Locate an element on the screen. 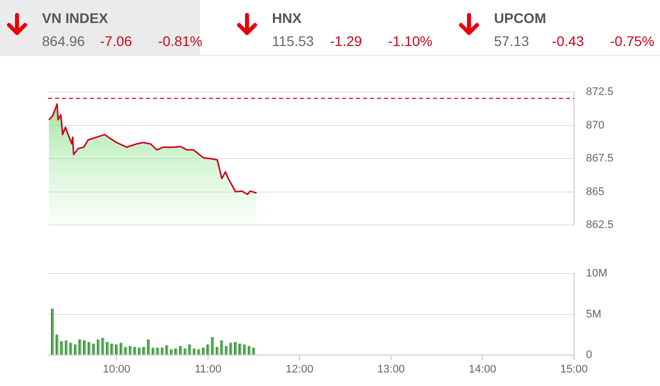 Image resolution: width=660 pixels, height=386 pixels. text: -0.81% is located at coordinates (180, 41).